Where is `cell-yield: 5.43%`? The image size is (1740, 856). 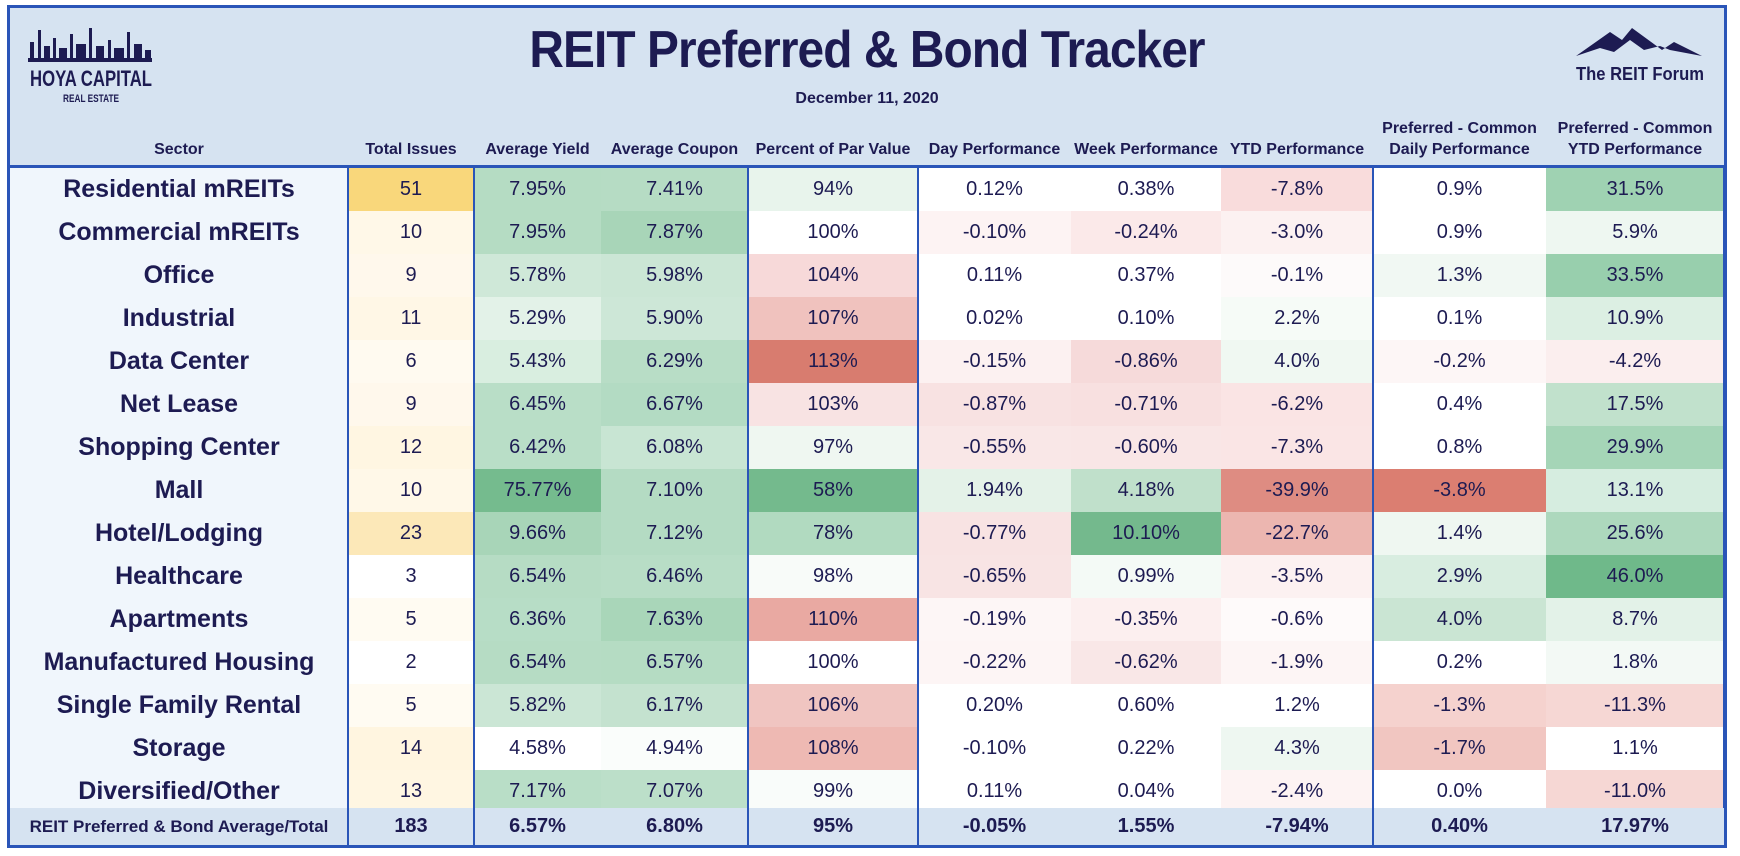 cell-yield: 5.43% is located at coordinates (537, 361).